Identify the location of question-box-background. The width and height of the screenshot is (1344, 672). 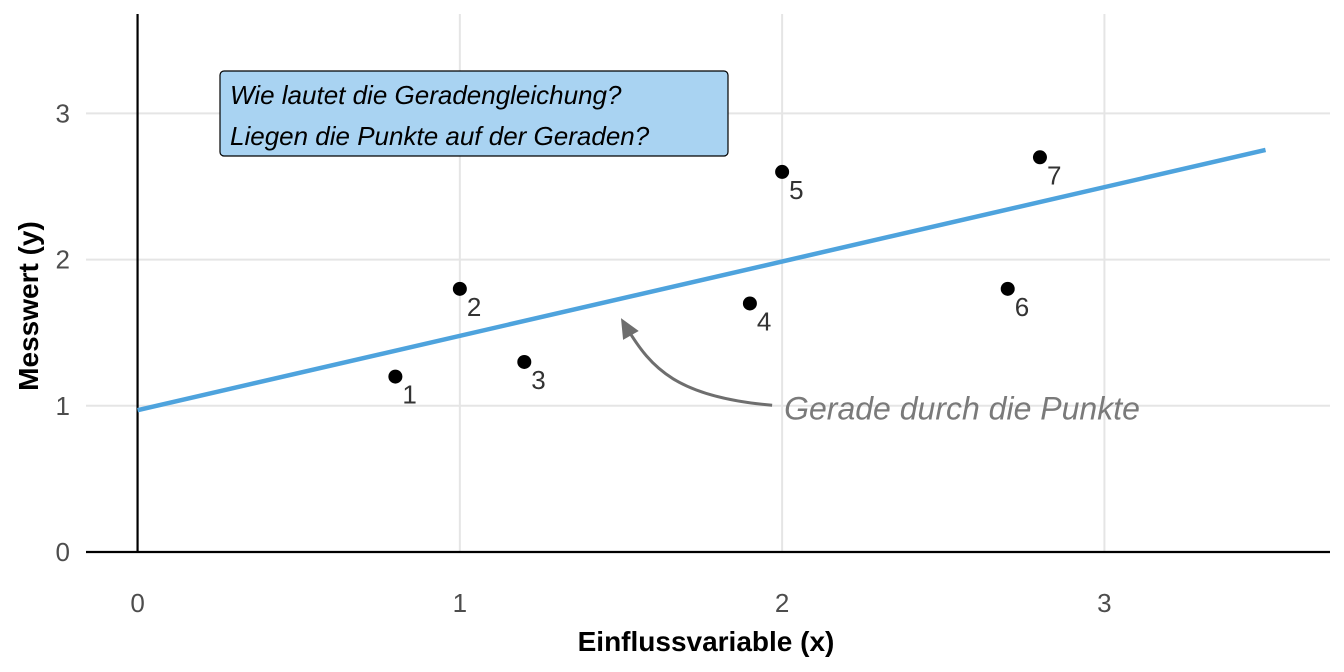
(474, 113).